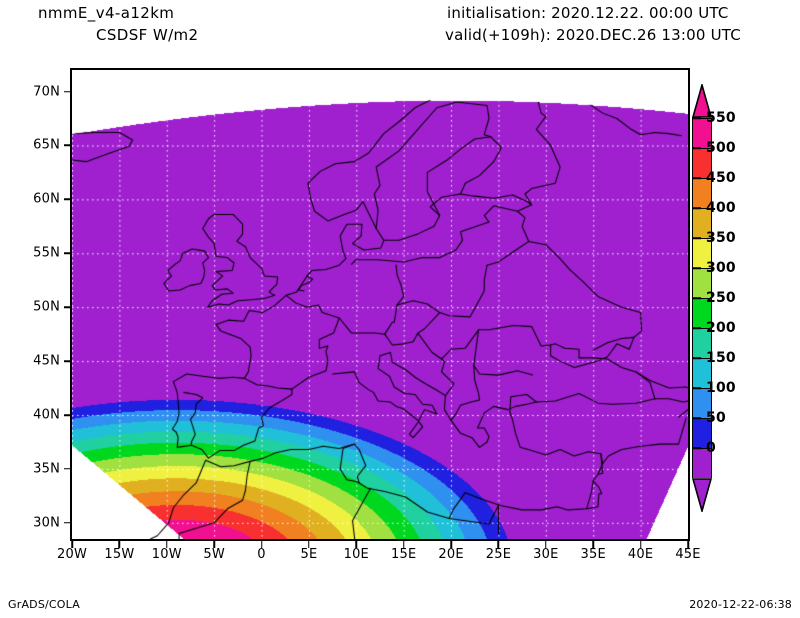 The width and height of the screenshot is (800, 618). What do you see at coordinates (119, 554) in the screenshot?
I see `x-tick-label: 15W` at bounding box center [119, 554].